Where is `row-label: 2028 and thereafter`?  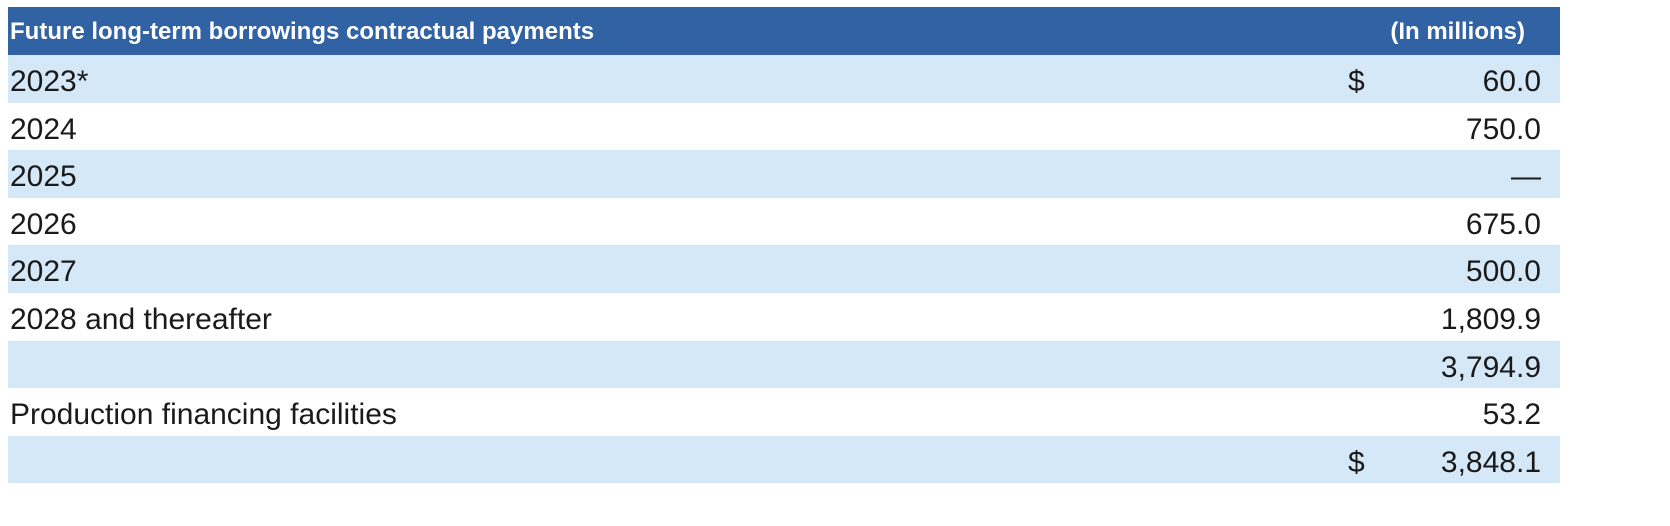 row-label: 2028 and thereafter is located at coordinates (141, 319).